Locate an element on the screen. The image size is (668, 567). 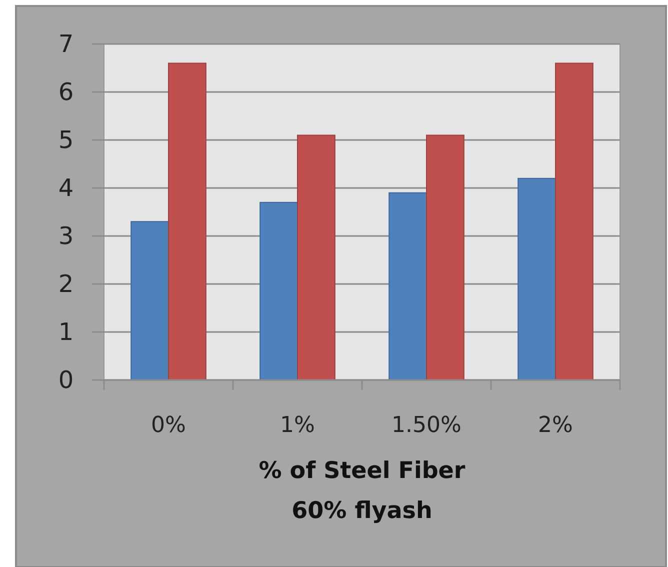
y-tick-label: 1 is located at coordinates (66, 332).